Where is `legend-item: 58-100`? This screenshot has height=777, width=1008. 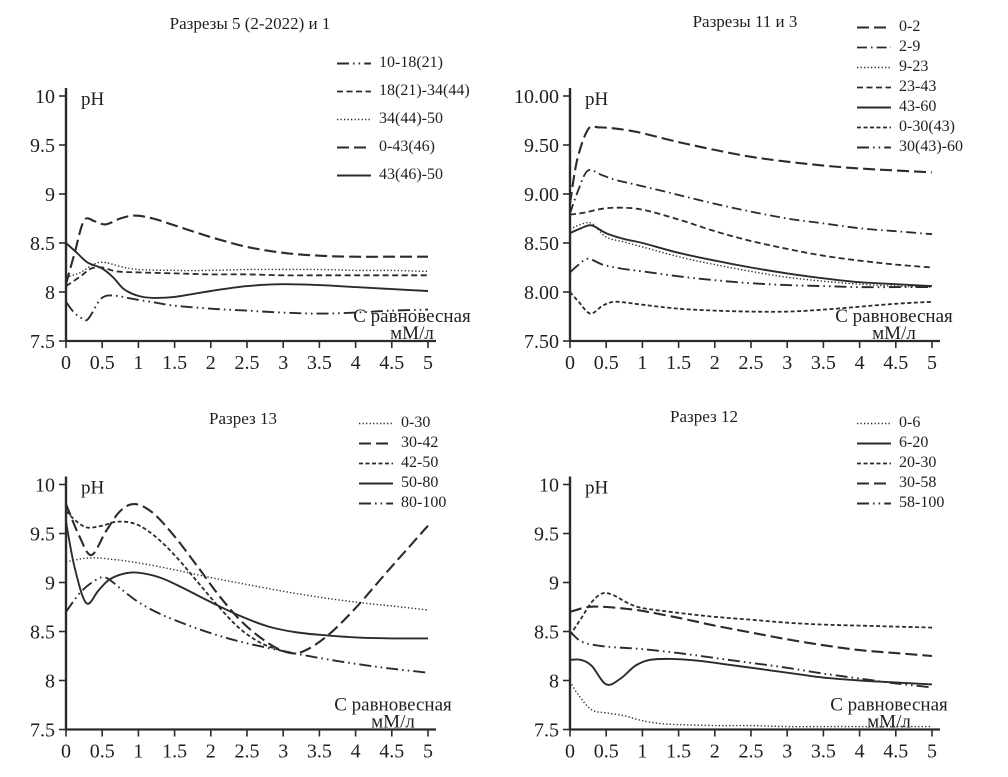 legend-item: 58-100 is located at coordinates (900, 503).